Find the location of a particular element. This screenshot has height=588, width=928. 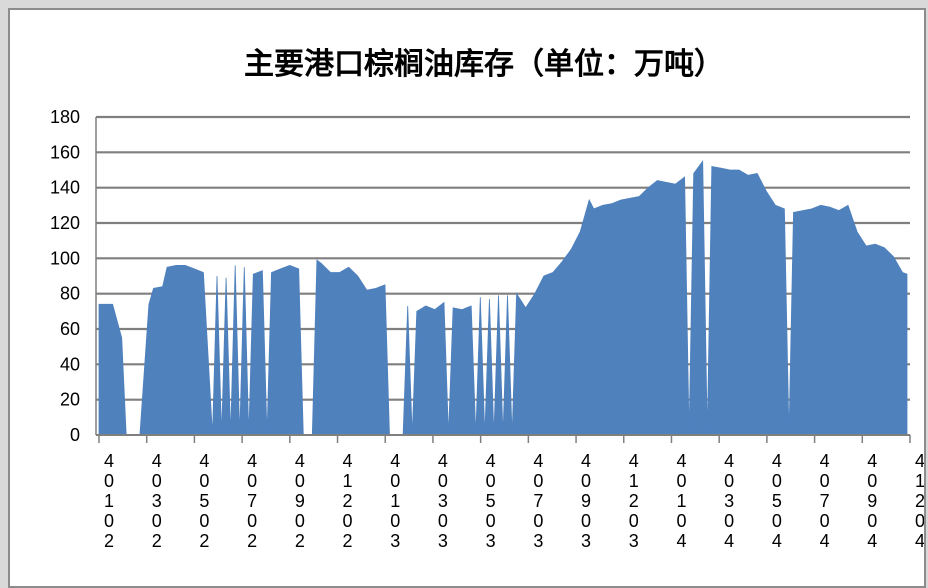

y-tick-labels: 0 20 40 60 80 100 120 140 160 180 is located at coordinates (65, 276).